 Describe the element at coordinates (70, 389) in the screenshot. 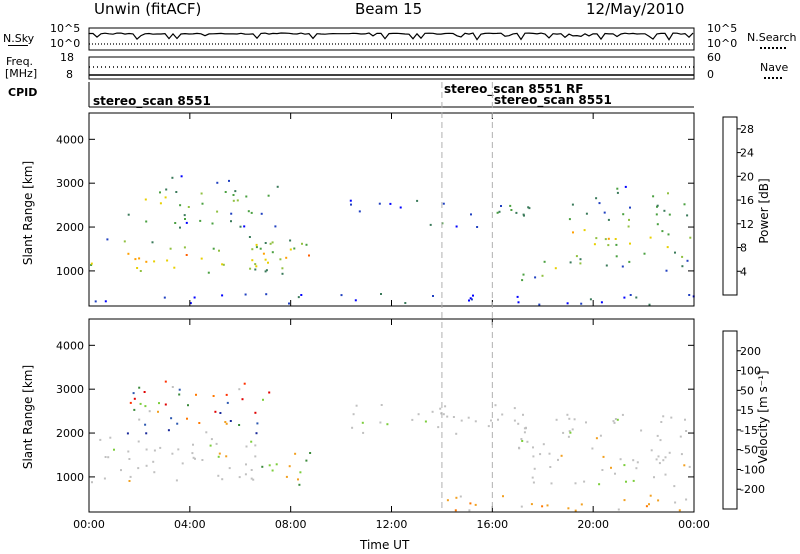

I see `ytick-label: 3000` at that location.